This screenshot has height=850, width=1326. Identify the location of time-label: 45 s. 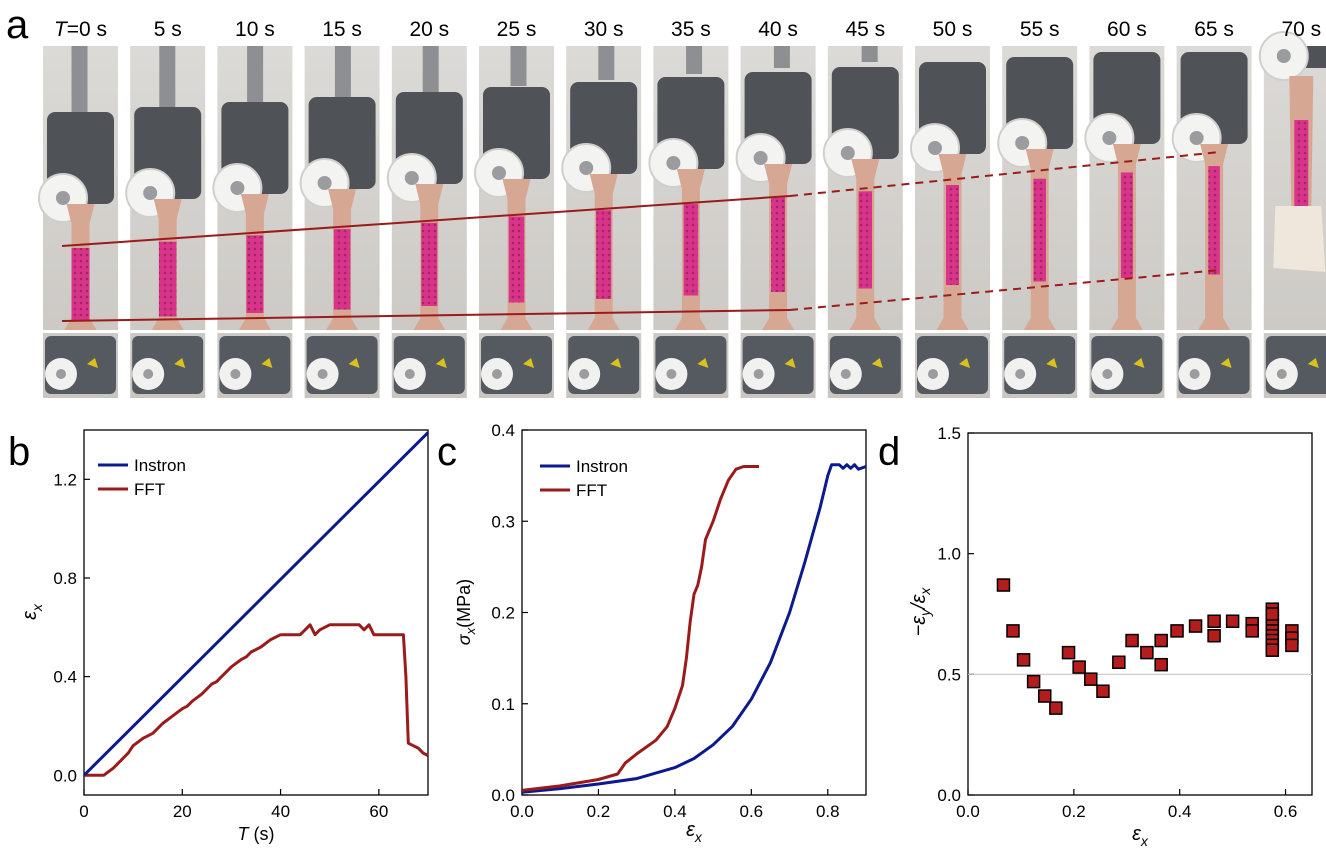
(865, 29).